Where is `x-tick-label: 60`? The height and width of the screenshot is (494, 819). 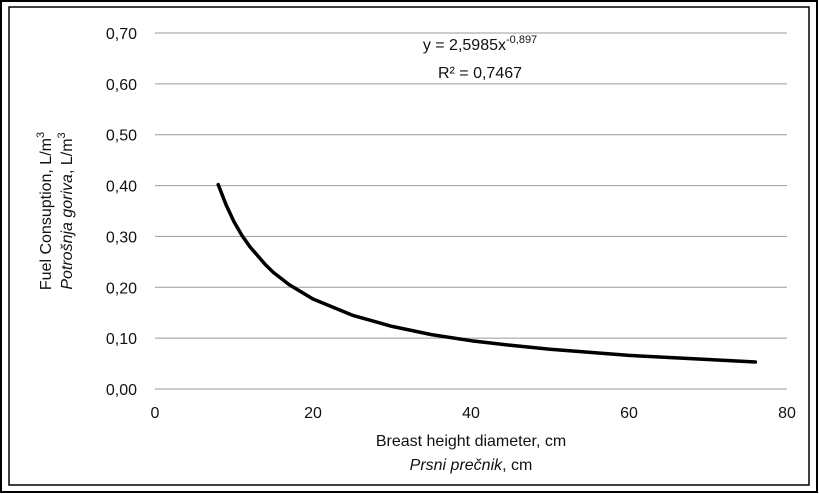 x-tick-label: 60 is located at coordinates (629, 413).